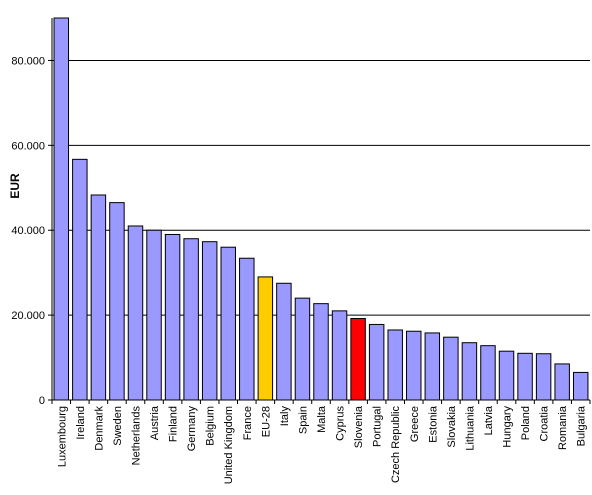 This screenshot has height=495, width=592. What do you see at coordinates (285, 416) in the screenshot?
I see `x-tick-label: Italy` at bounding box center [285, 416].